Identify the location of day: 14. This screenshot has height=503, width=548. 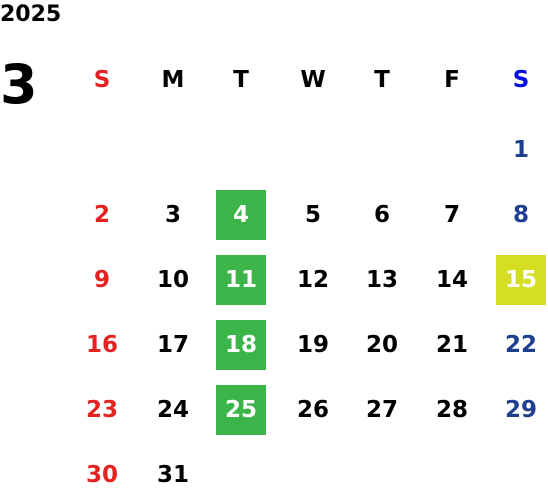
(451, 280).